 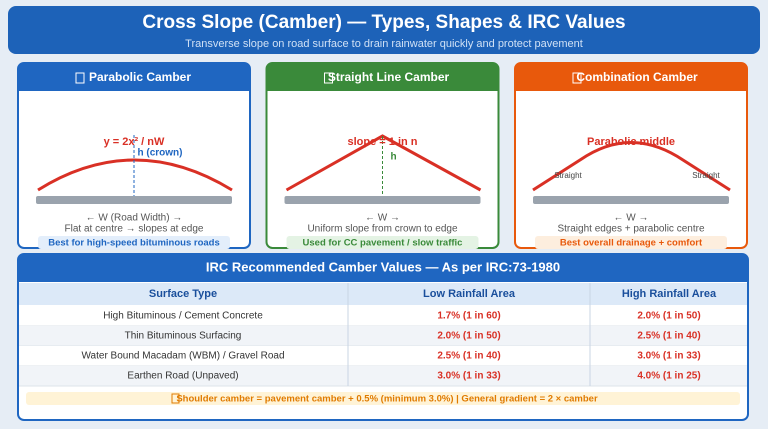 What do you see at coordinates (134, 142) in the screenshot?
I see `formula: y = 2x² / nW` at bounding box center [134, 142].